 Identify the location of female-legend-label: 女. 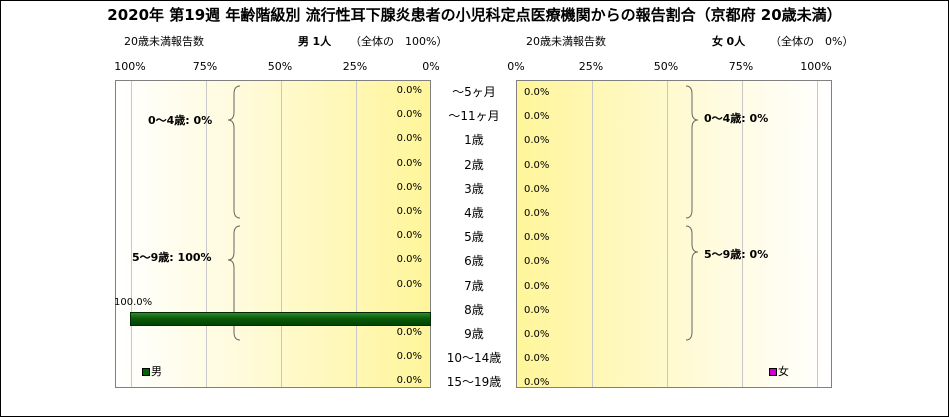
(783, 371).